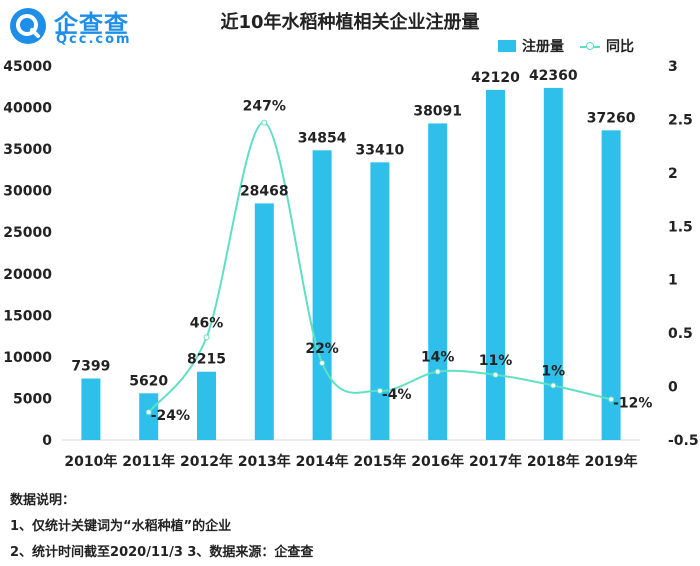 Image resolution: width=700 pixels, height=566 pixels. Describe the element at coordinates (611, 461) in the screenshot. I see `x-tick-label: 2019年` at that location.